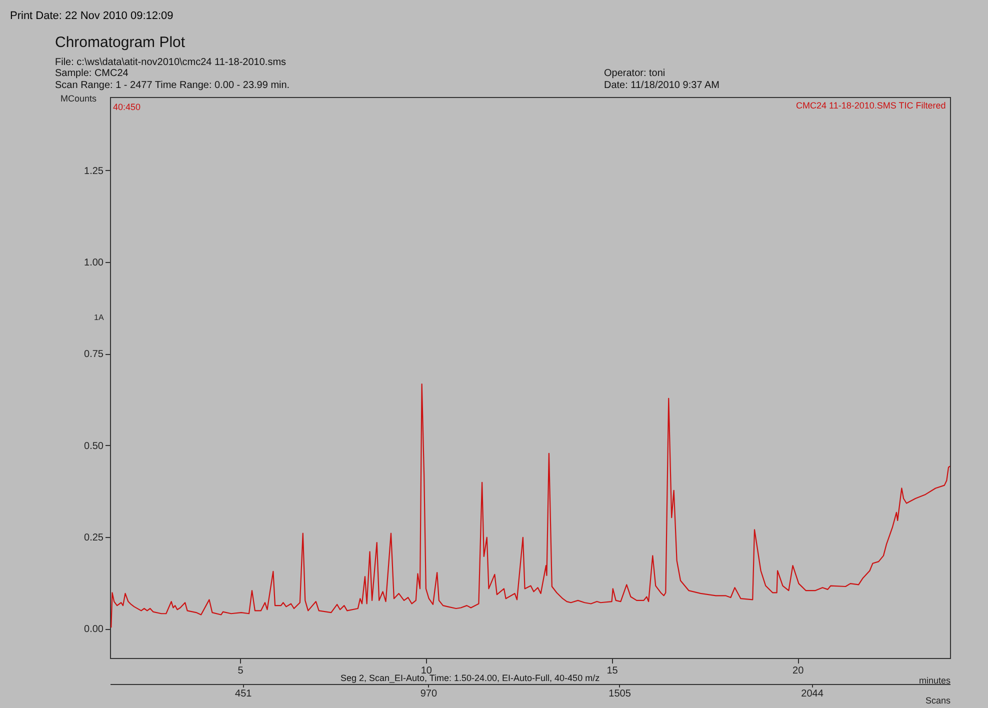 This screenshot has width=988, height=708. What do you see at coordinates (99, 317) in the screenshot?
I see `text: 1A` at bounding box center [99, 317].